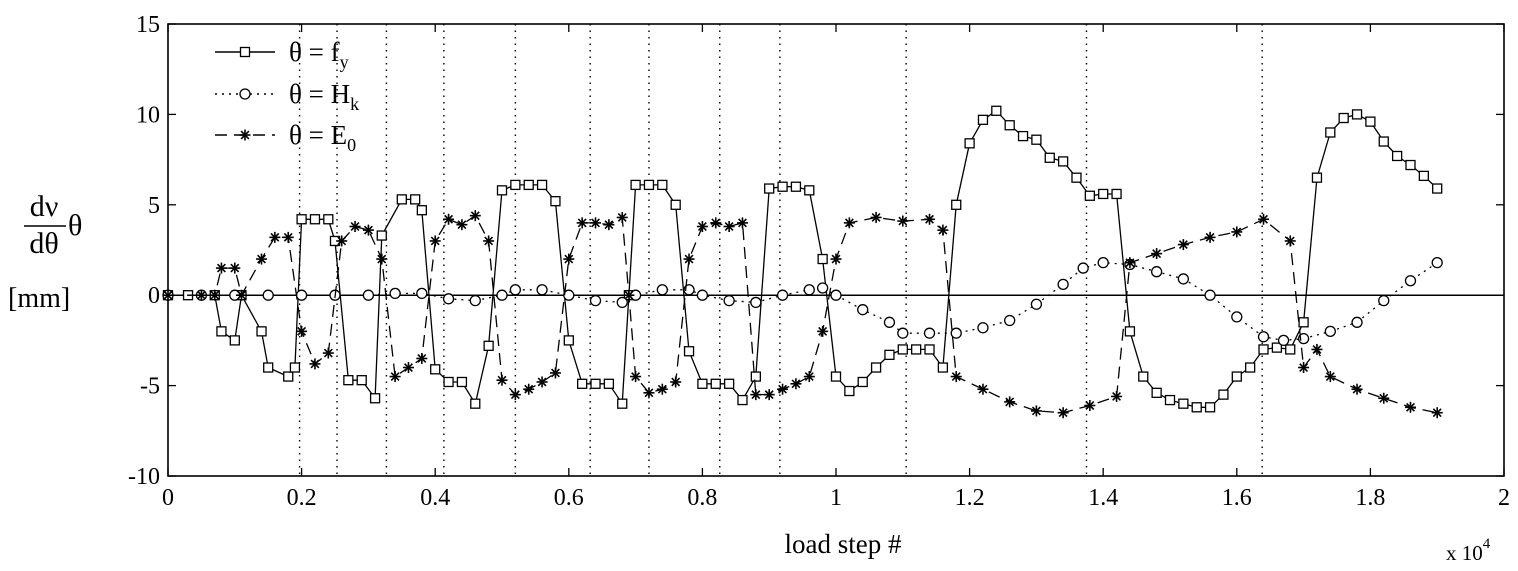  I want to click on series-circle, so click(802, 302).